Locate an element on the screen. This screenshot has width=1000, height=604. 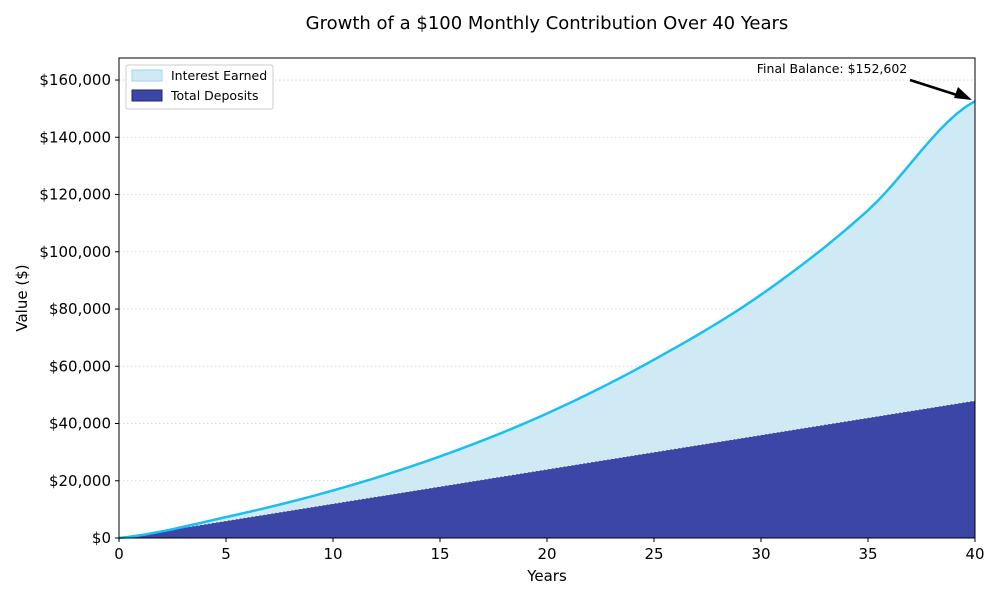
y-tick-label: $40,000 is located at coordinates (80, 424).